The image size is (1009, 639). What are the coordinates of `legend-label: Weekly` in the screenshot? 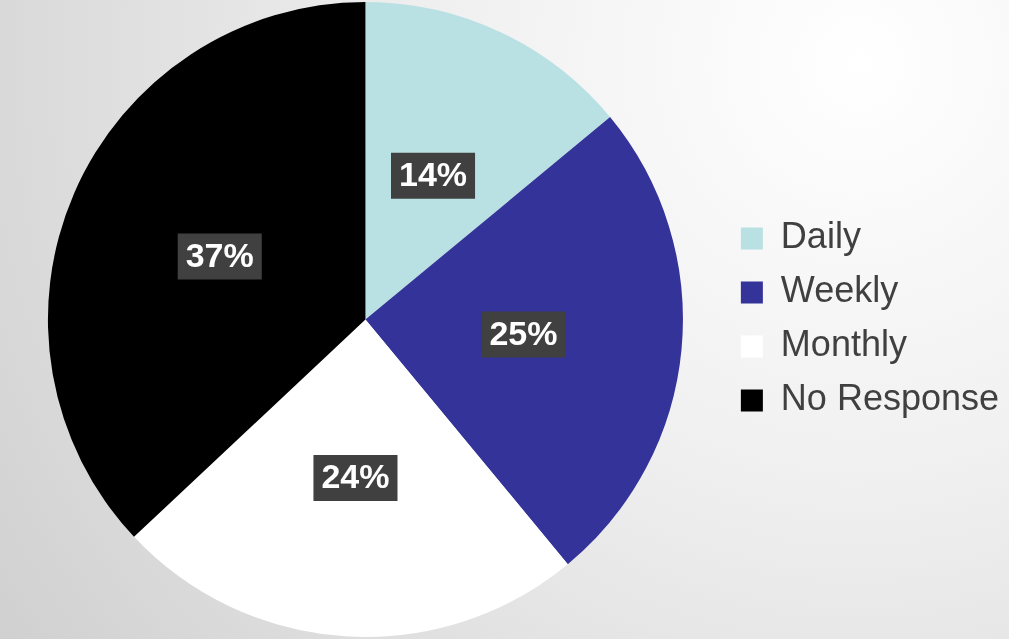 It's located at (839, 290).